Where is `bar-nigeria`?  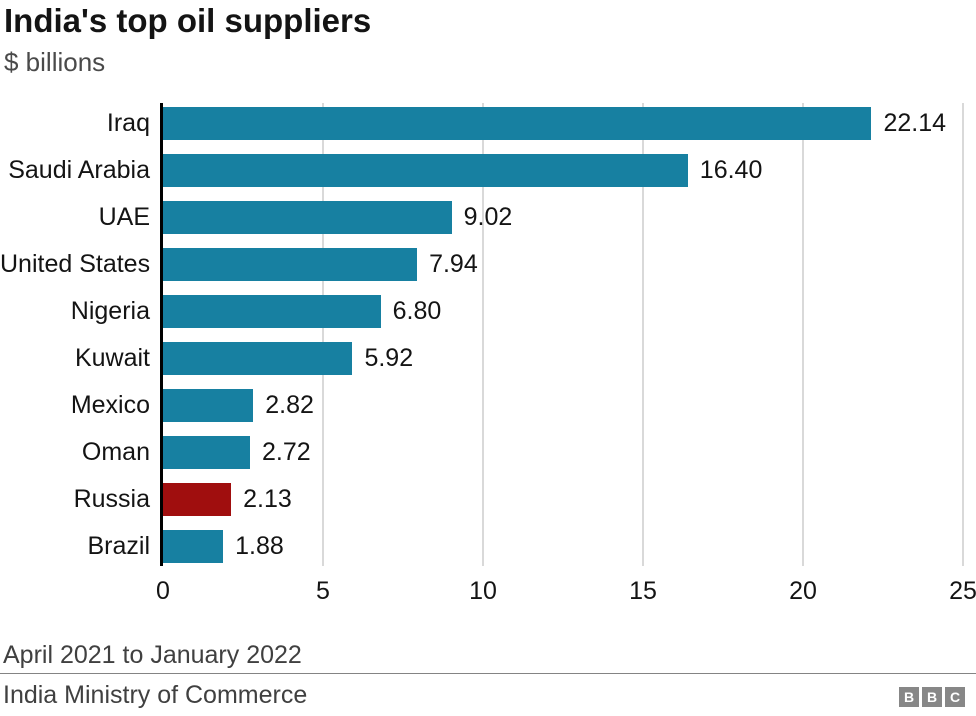 bar-nigeria is located at coordinates (272, 311).